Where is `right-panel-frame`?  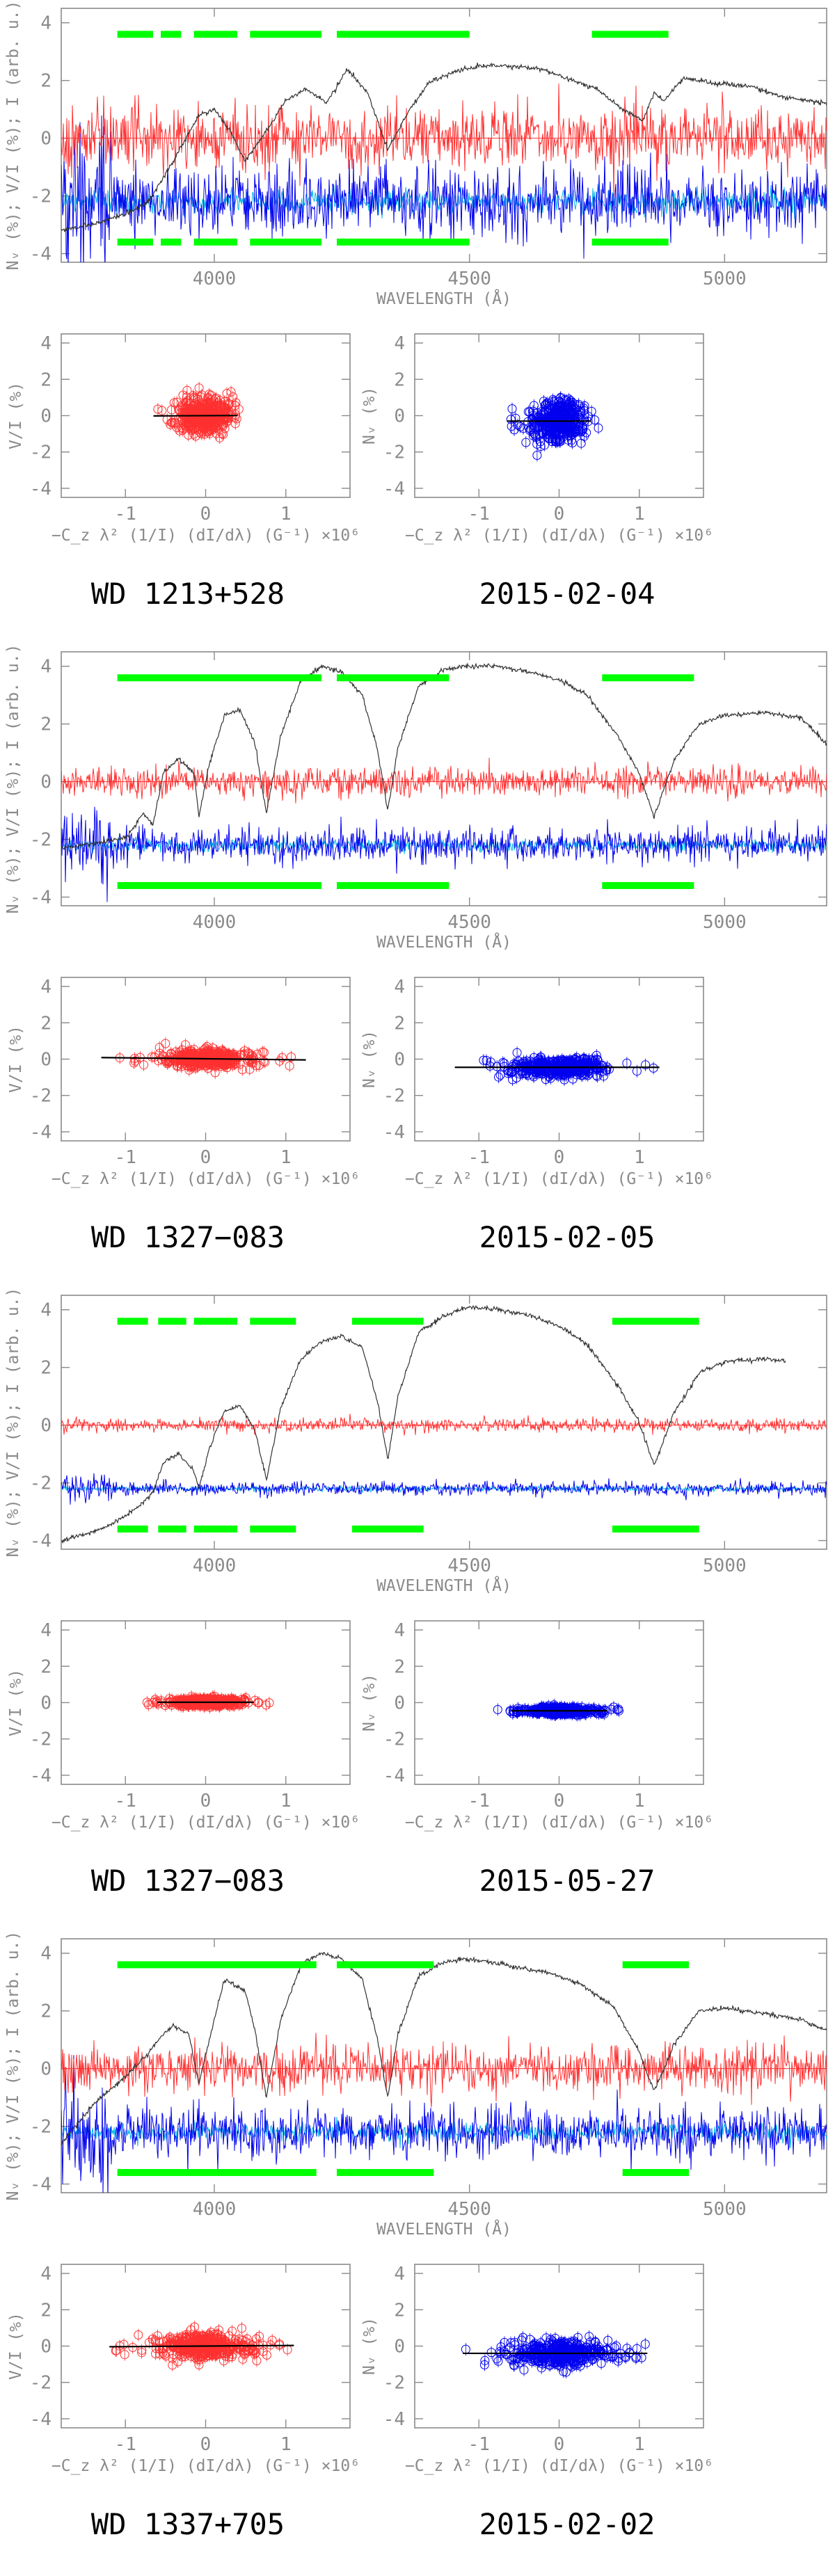 right-panel-frame is located at coordinates (559, 1702).